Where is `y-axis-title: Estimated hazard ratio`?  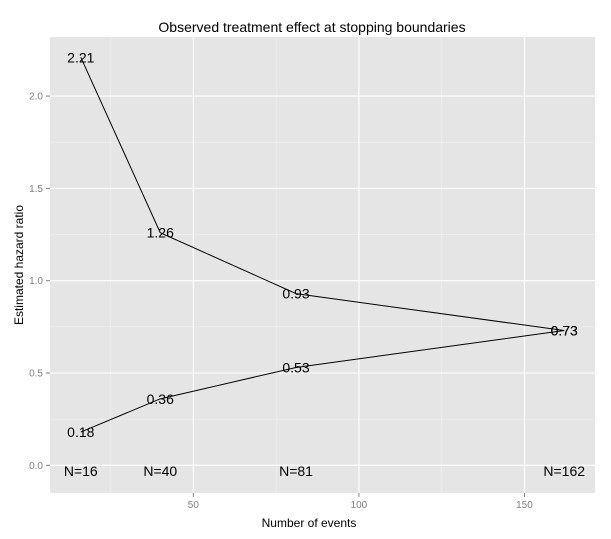 y-axis-title: Estimated hazard ratio is located at coordinates (19, 265).